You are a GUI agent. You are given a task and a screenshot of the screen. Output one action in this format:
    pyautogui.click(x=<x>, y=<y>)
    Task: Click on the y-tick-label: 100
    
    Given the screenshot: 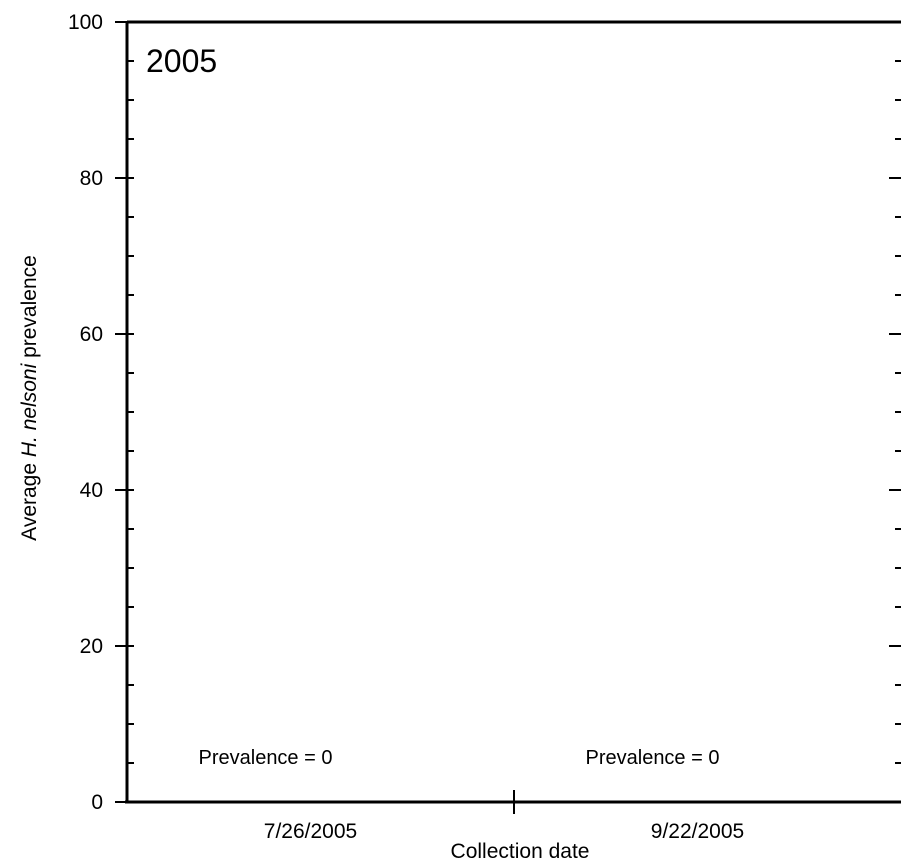 What is the action you would take?
    pyautogui.click(x=85, y=22)
    